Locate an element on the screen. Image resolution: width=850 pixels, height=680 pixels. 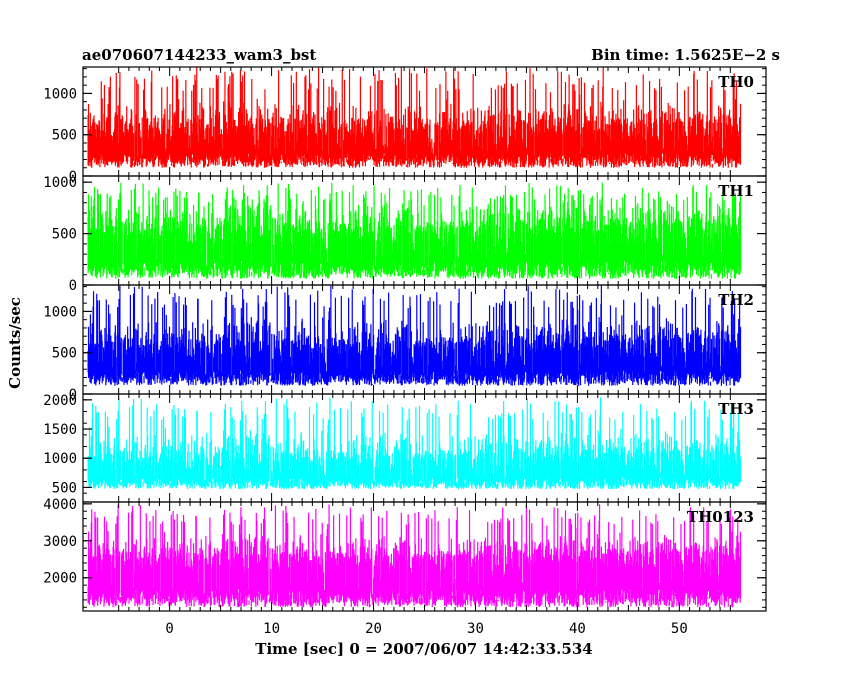
x-axis-label: Time [sec] 0 = 2007/06/07 14:42:33.534 is located at coordinates (423, 649).